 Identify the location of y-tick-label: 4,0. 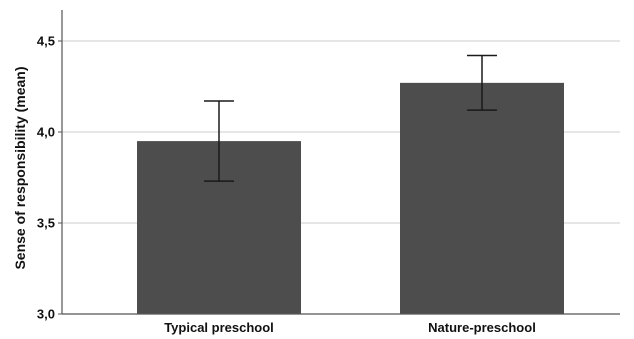
(46, 132).